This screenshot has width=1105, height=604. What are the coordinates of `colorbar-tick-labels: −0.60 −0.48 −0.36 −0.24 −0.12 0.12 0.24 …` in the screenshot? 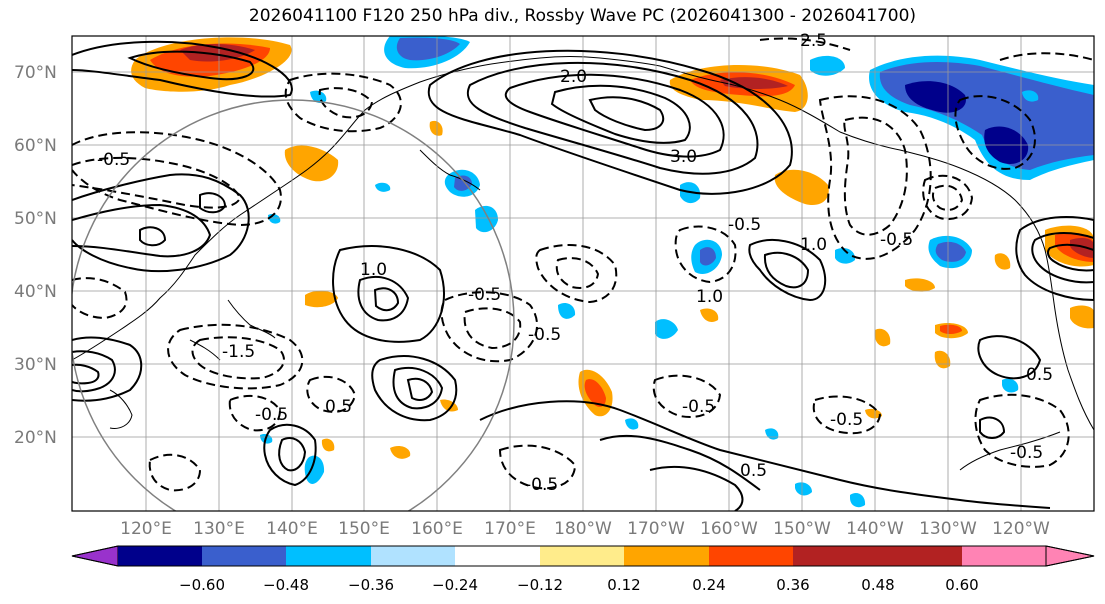 It's located at (579, 585).